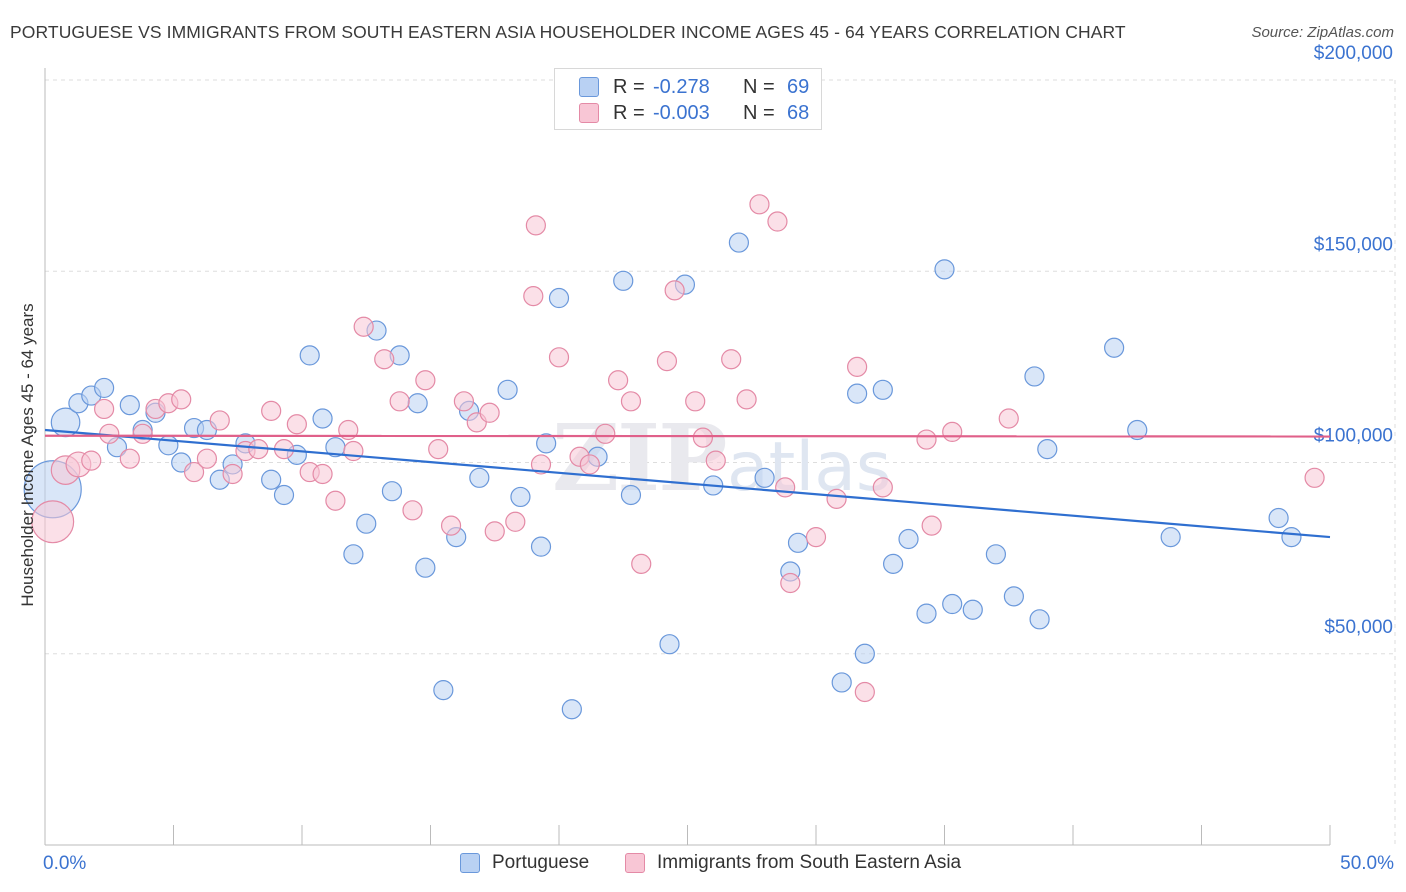 This screenshot has width=1406, height=892. What do you see at coordinates (1367, 863) in the screenshot?
I see `x-tick-label: 50.0%` at bounding box center [1367, 863].